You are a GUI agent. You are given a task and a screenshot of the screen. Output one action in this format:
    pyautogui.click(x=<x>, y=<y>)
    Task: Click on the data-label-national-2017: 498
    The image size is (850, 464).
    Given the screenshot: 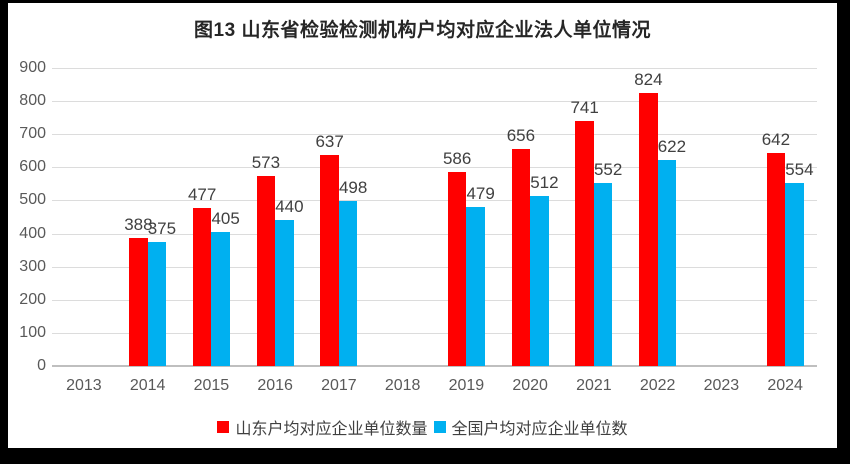 What is the action you would take?
    pyautogui.click(x=353, y=188)
    